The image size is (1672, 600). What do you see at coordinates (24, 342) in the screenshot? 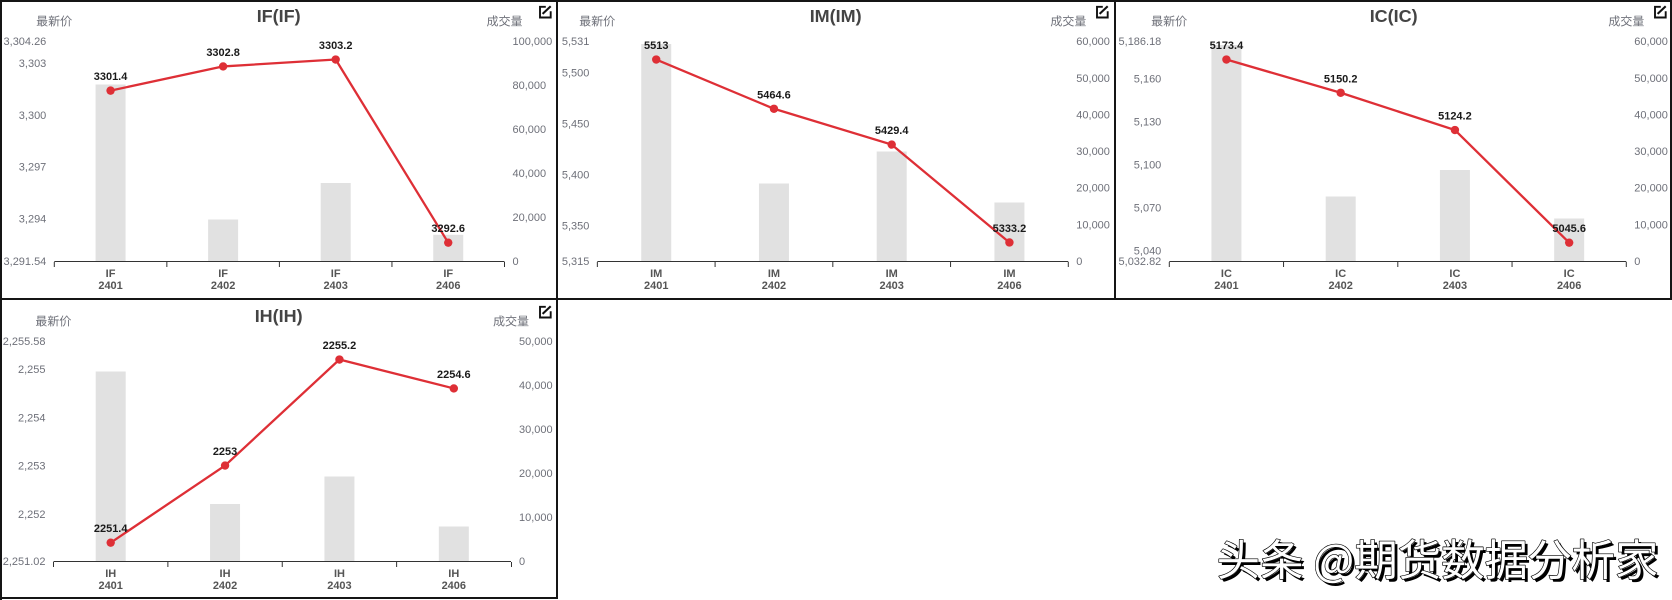
I see `svg-text: 2,255.58` at bounding box center [24, 342].